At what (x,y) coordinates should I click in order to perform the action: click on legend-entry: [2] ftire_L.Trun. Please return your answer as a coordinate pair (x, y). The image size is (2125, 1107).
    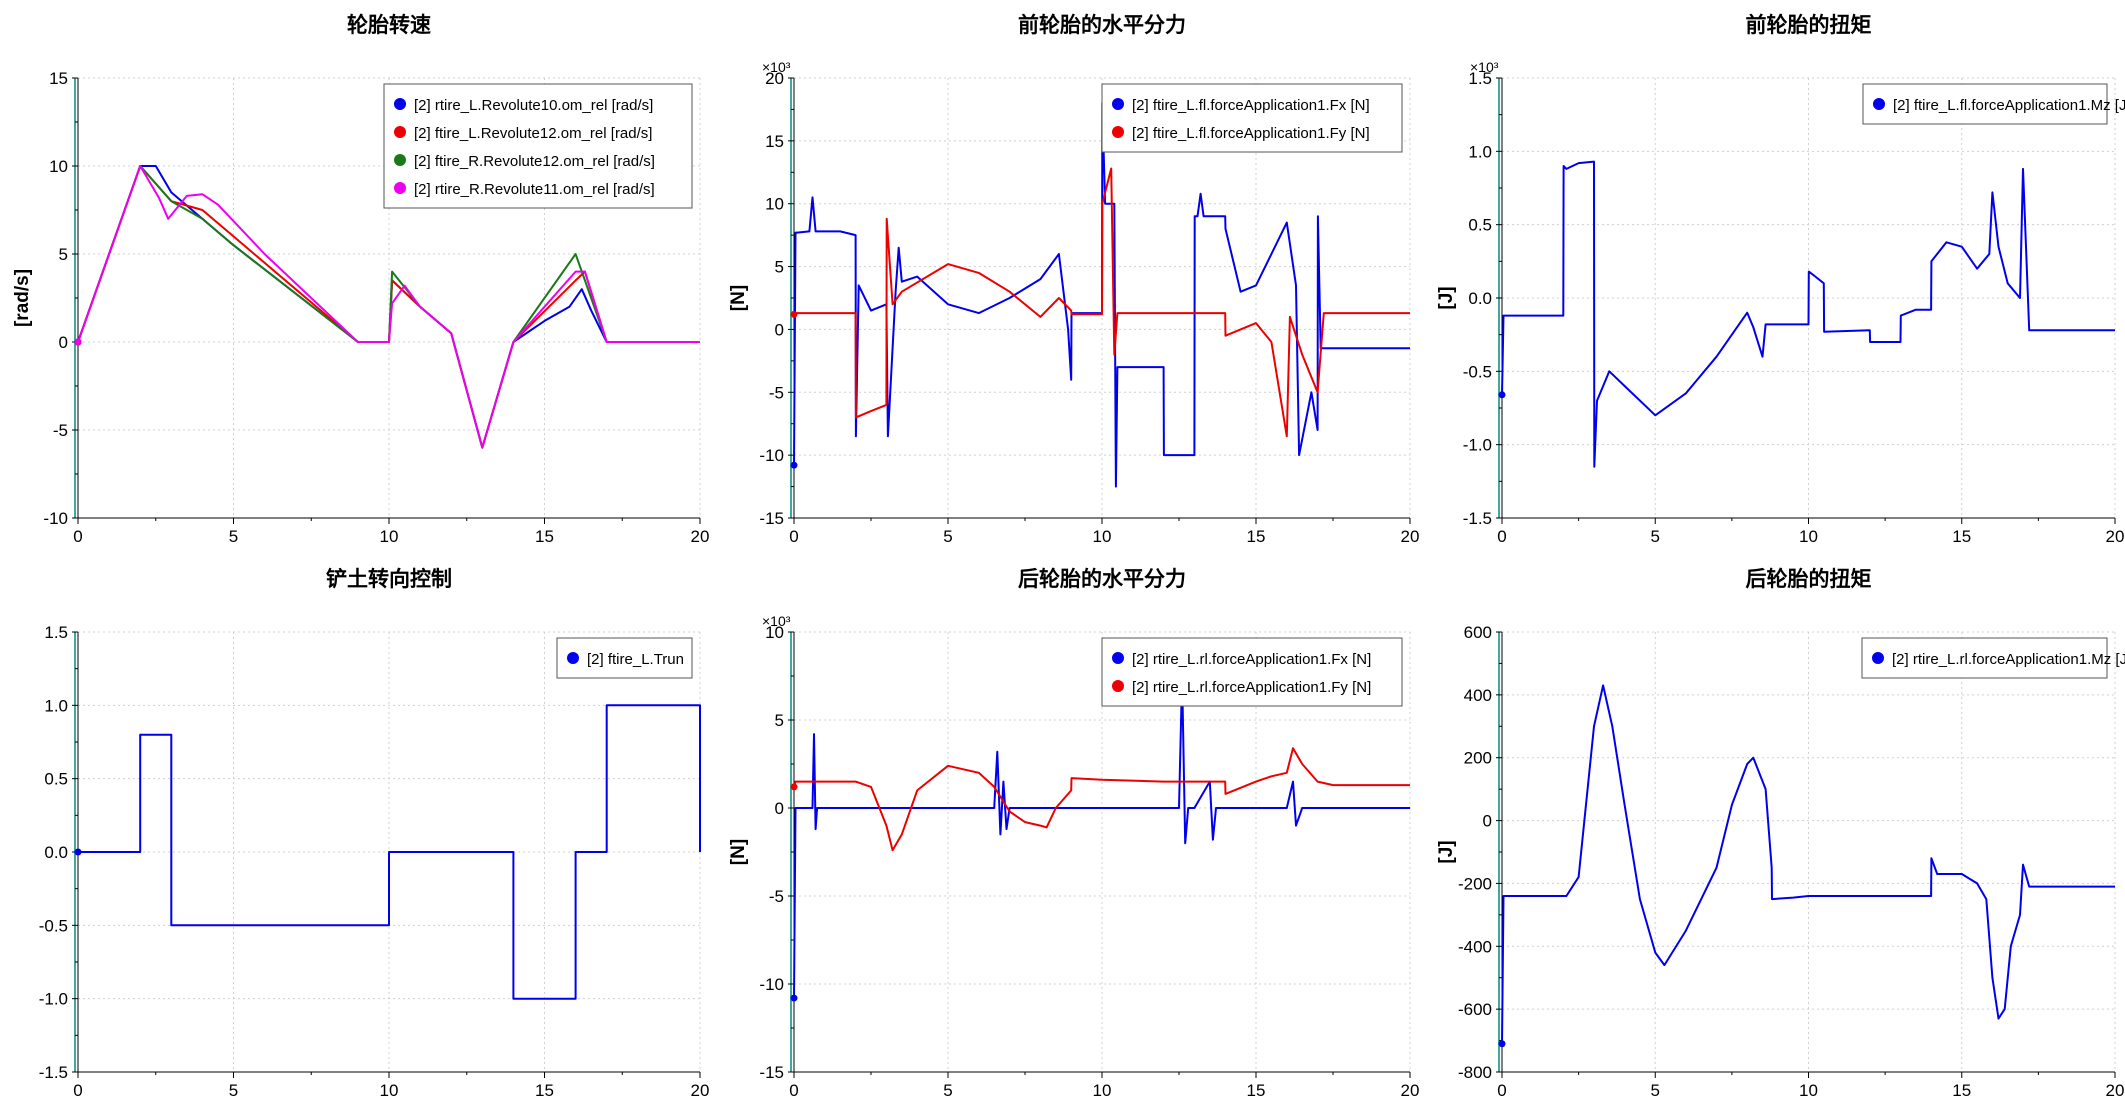
    Looking at the image, I should click on (635, 659).